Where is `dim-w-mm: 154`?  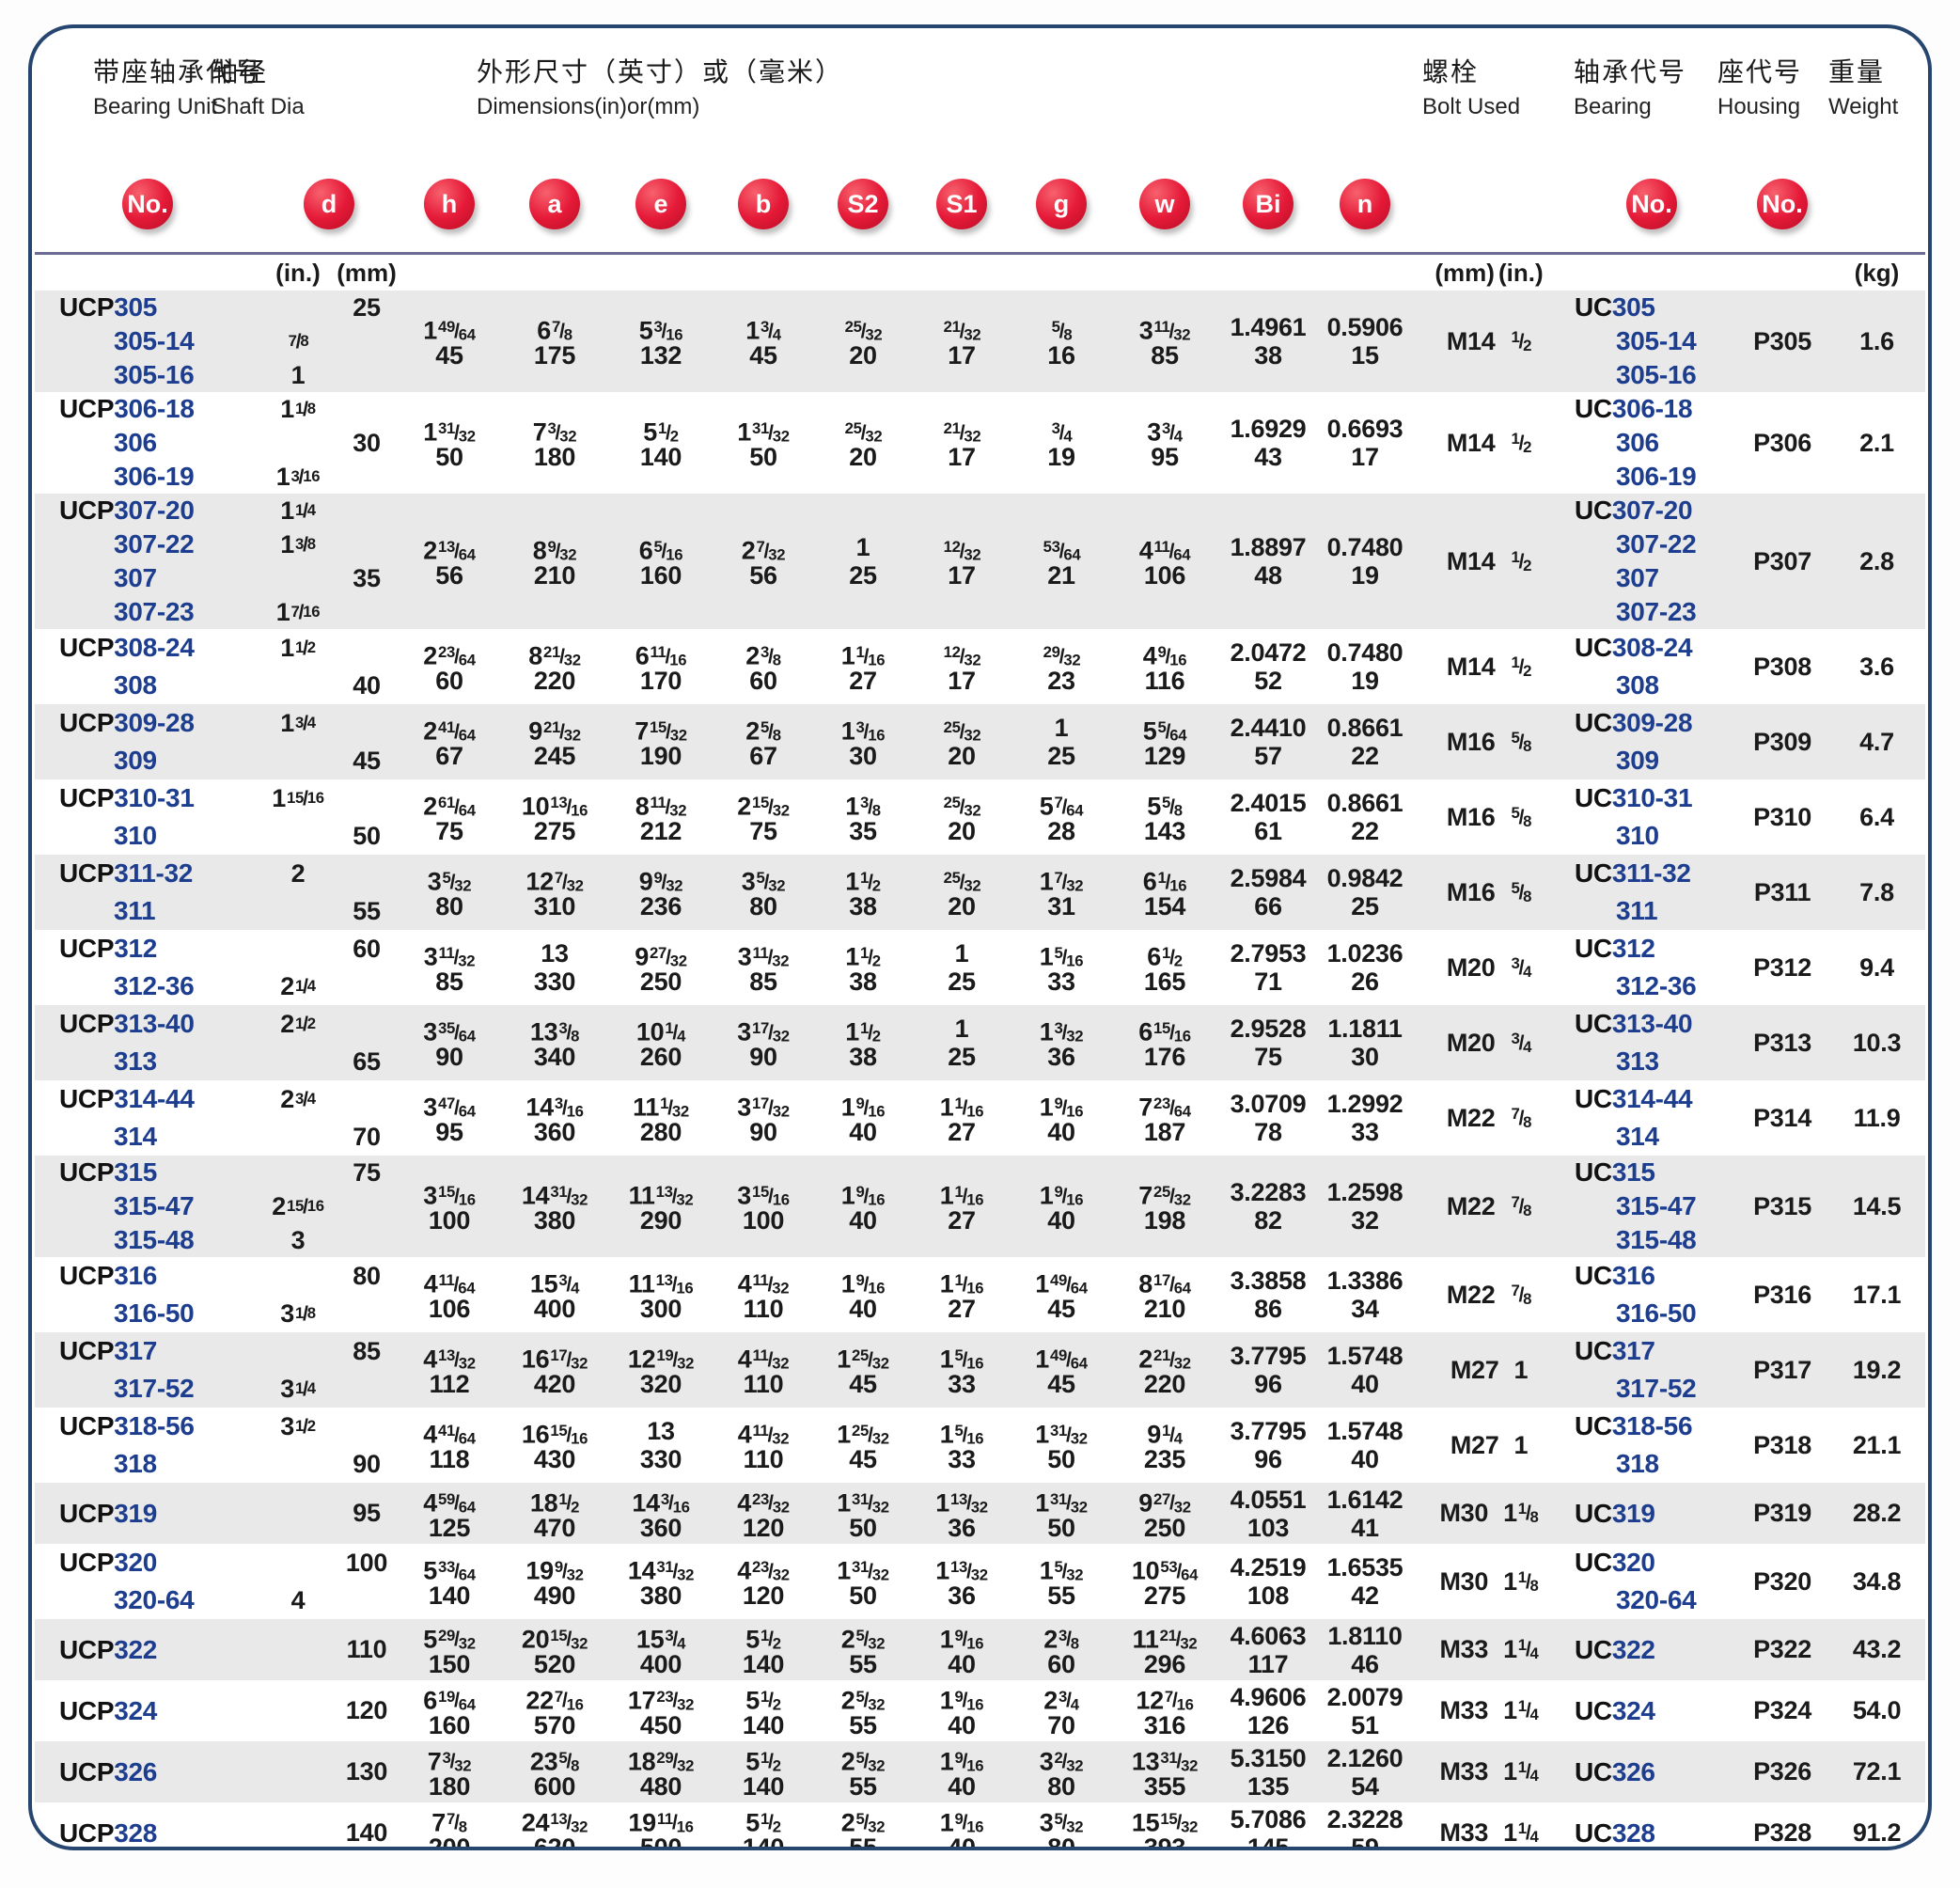 dim-w-mm: 154 is located at coordinates (1164, 906).